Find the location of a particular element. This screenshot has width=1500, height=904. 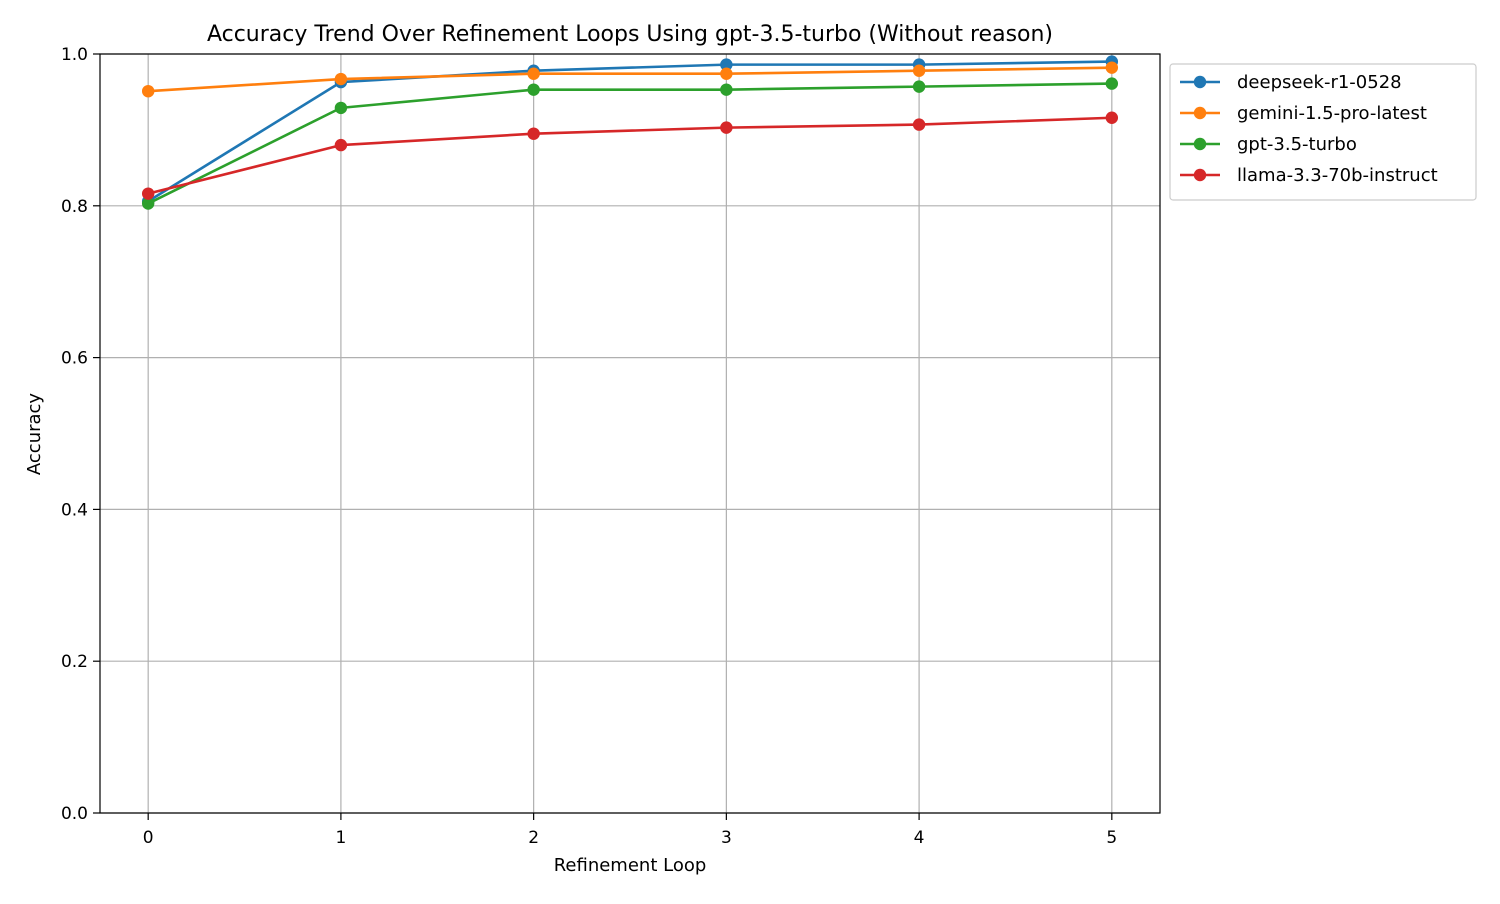

series-gemini-1.5-pro-latest is located at coordinates (630, 79).